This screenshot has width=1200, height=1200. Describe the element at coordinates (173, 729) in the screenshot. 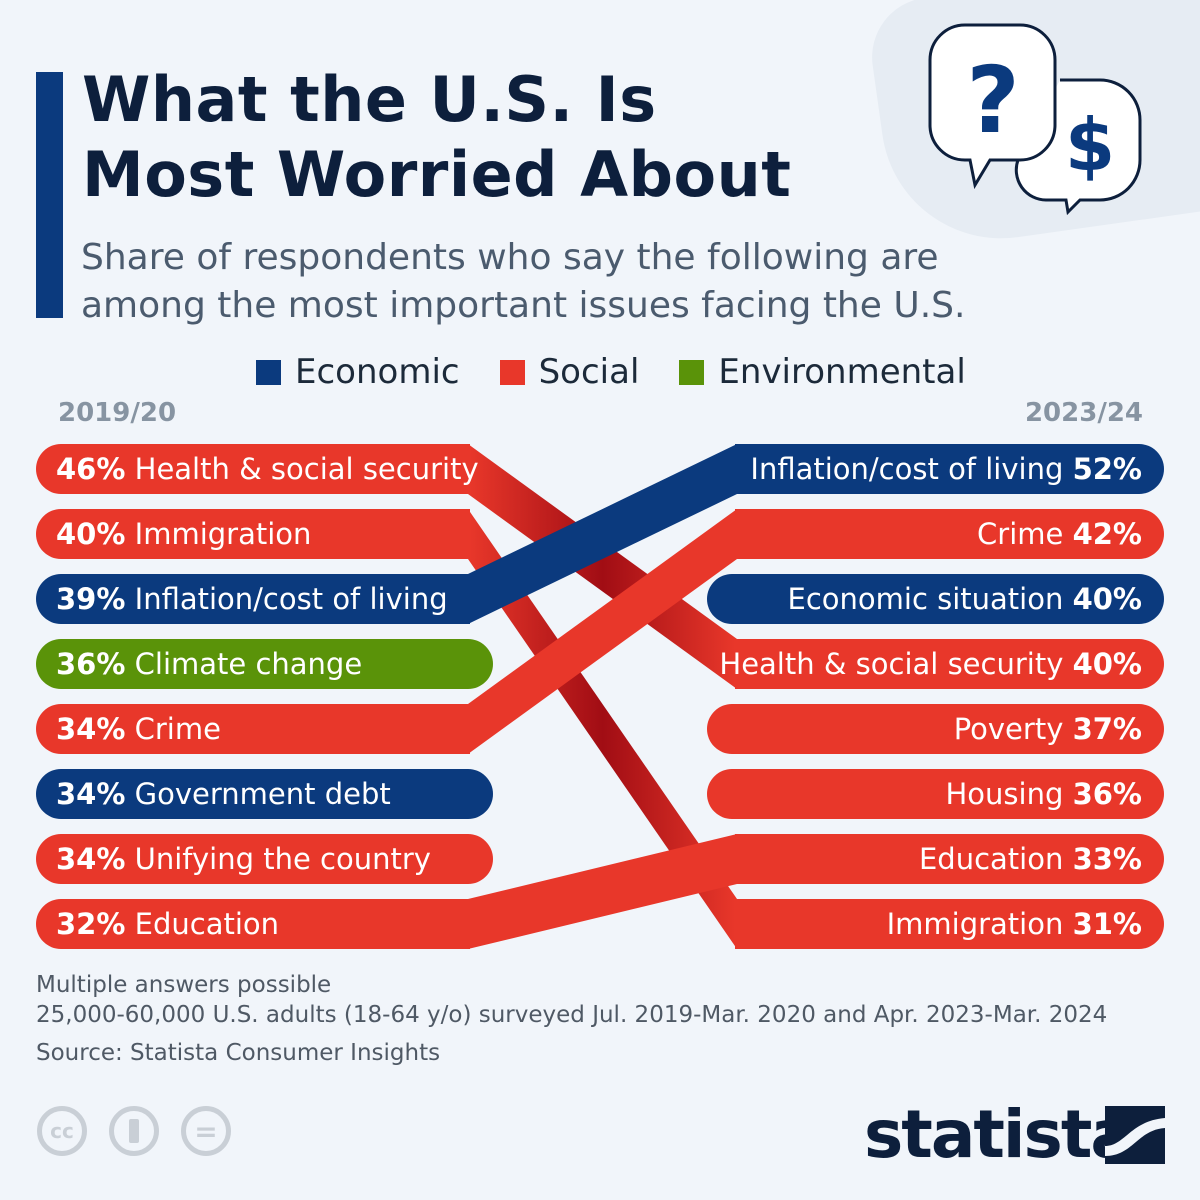

I see `left-bar-name: Crime` at that location.